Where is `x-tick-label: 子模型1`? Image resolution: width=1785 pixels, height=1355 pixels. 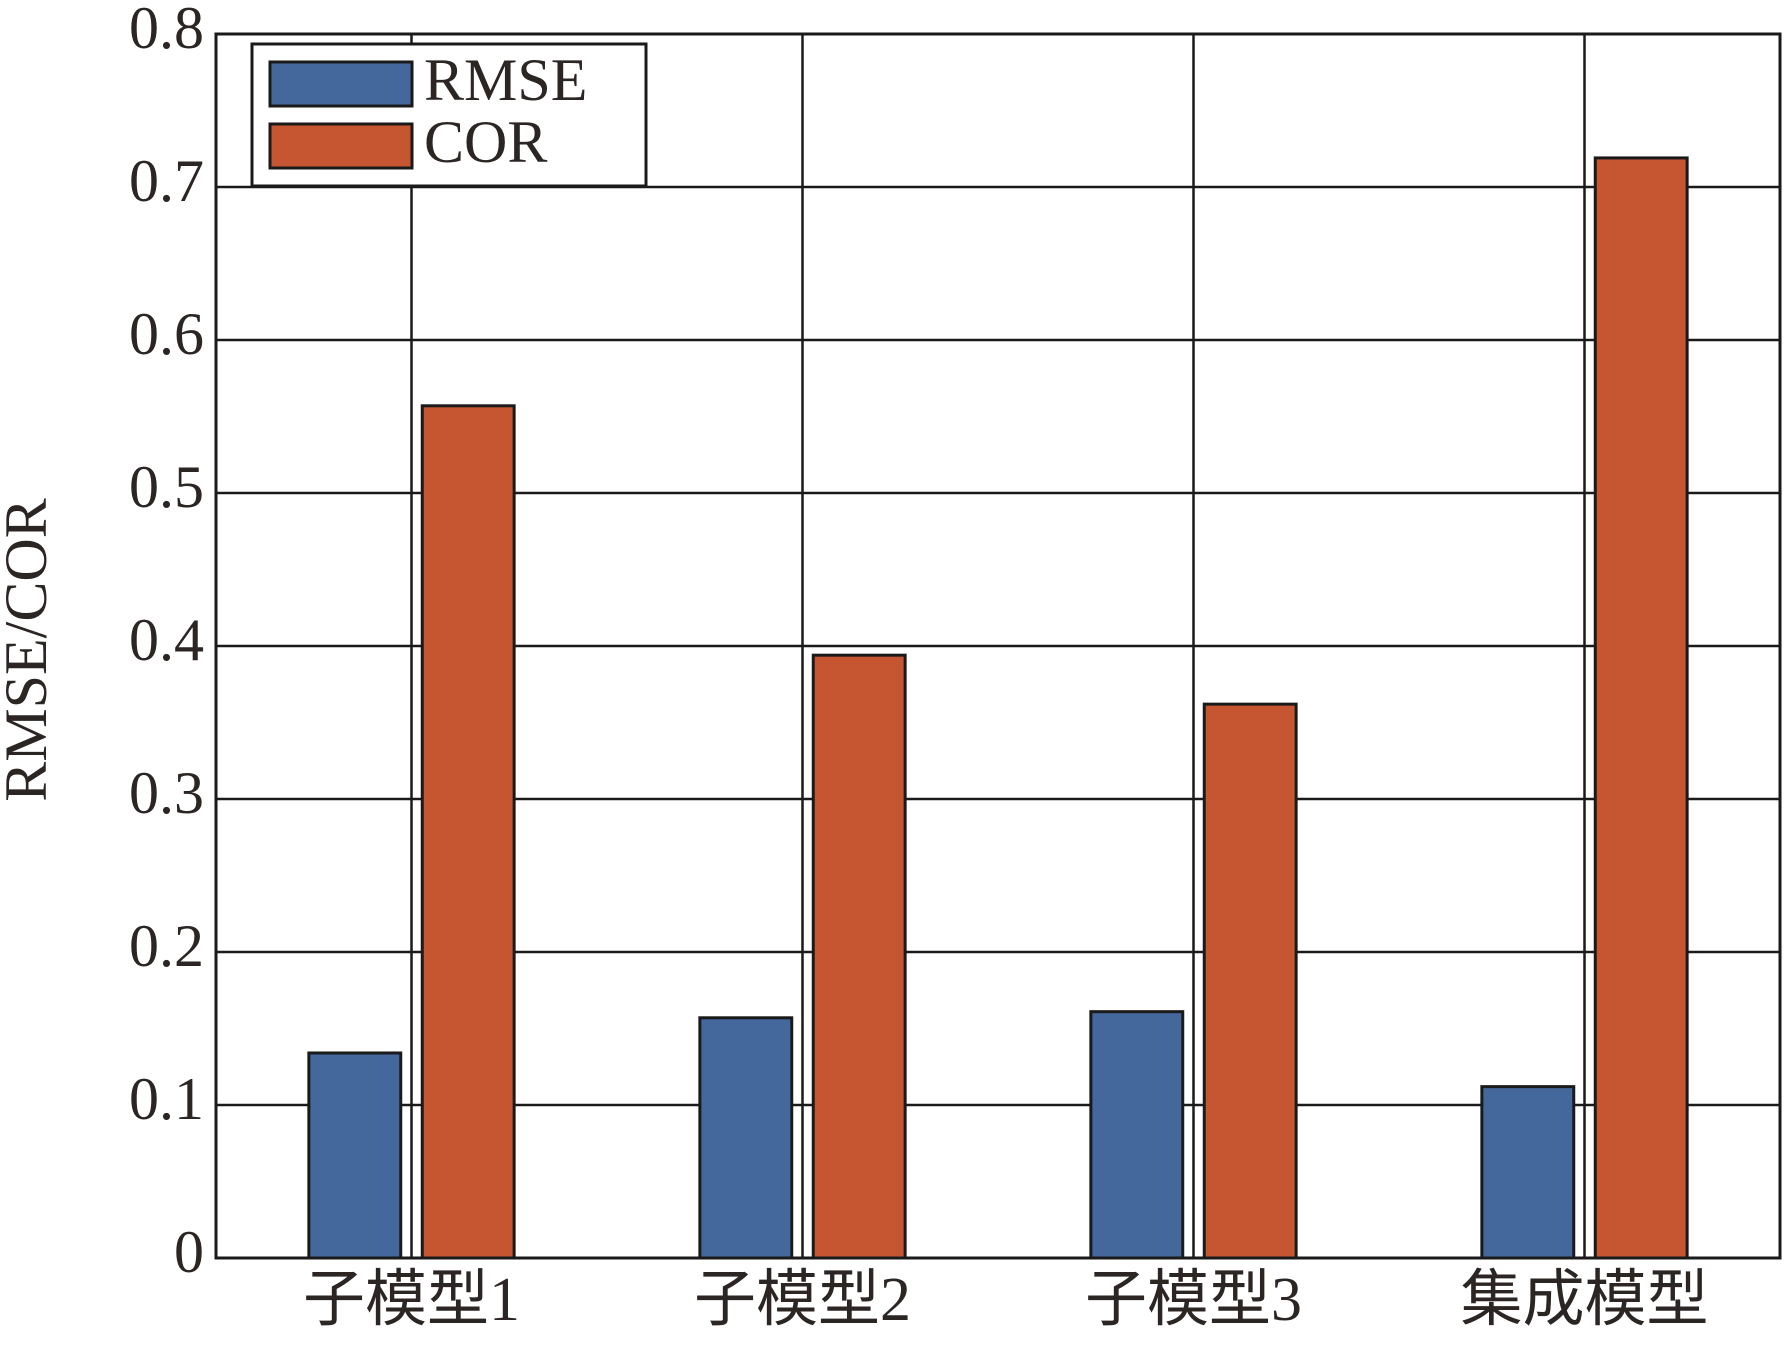
x-tick-label: 子模型1 is located at coordinates (411, 1300).